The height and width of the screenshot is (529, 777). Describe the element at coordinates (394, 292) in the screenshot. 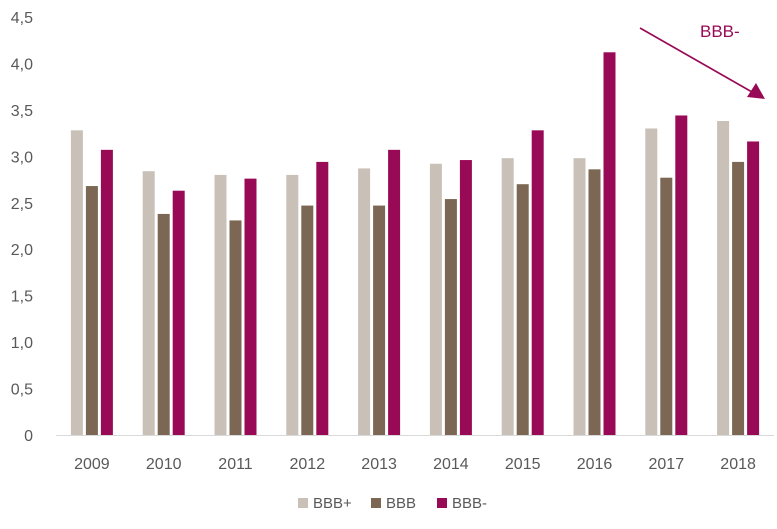

I see `bar-bbb-minus-2013` at that location.